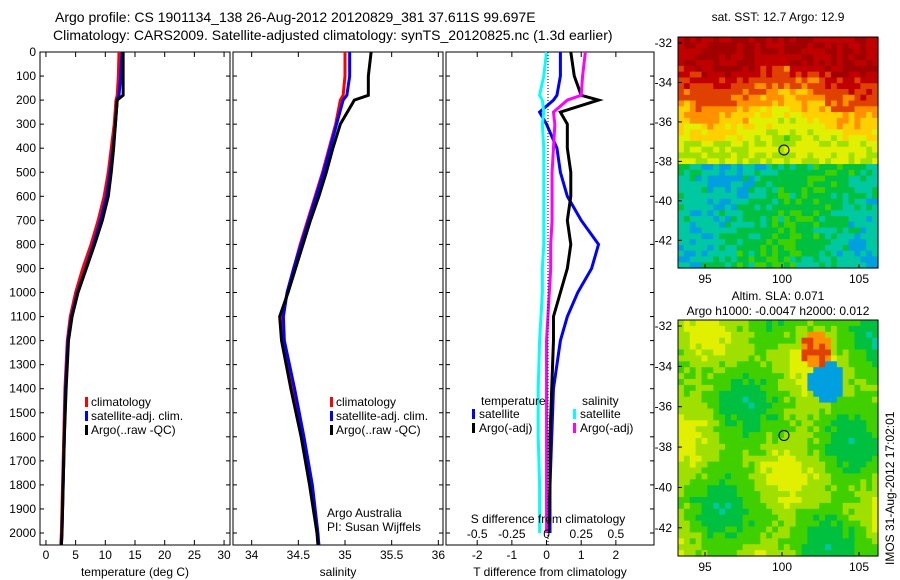 Image resolution: width=900 pixels, height=580 pixels. I want to click on lat-tick-label: -36, so click(664, 122).